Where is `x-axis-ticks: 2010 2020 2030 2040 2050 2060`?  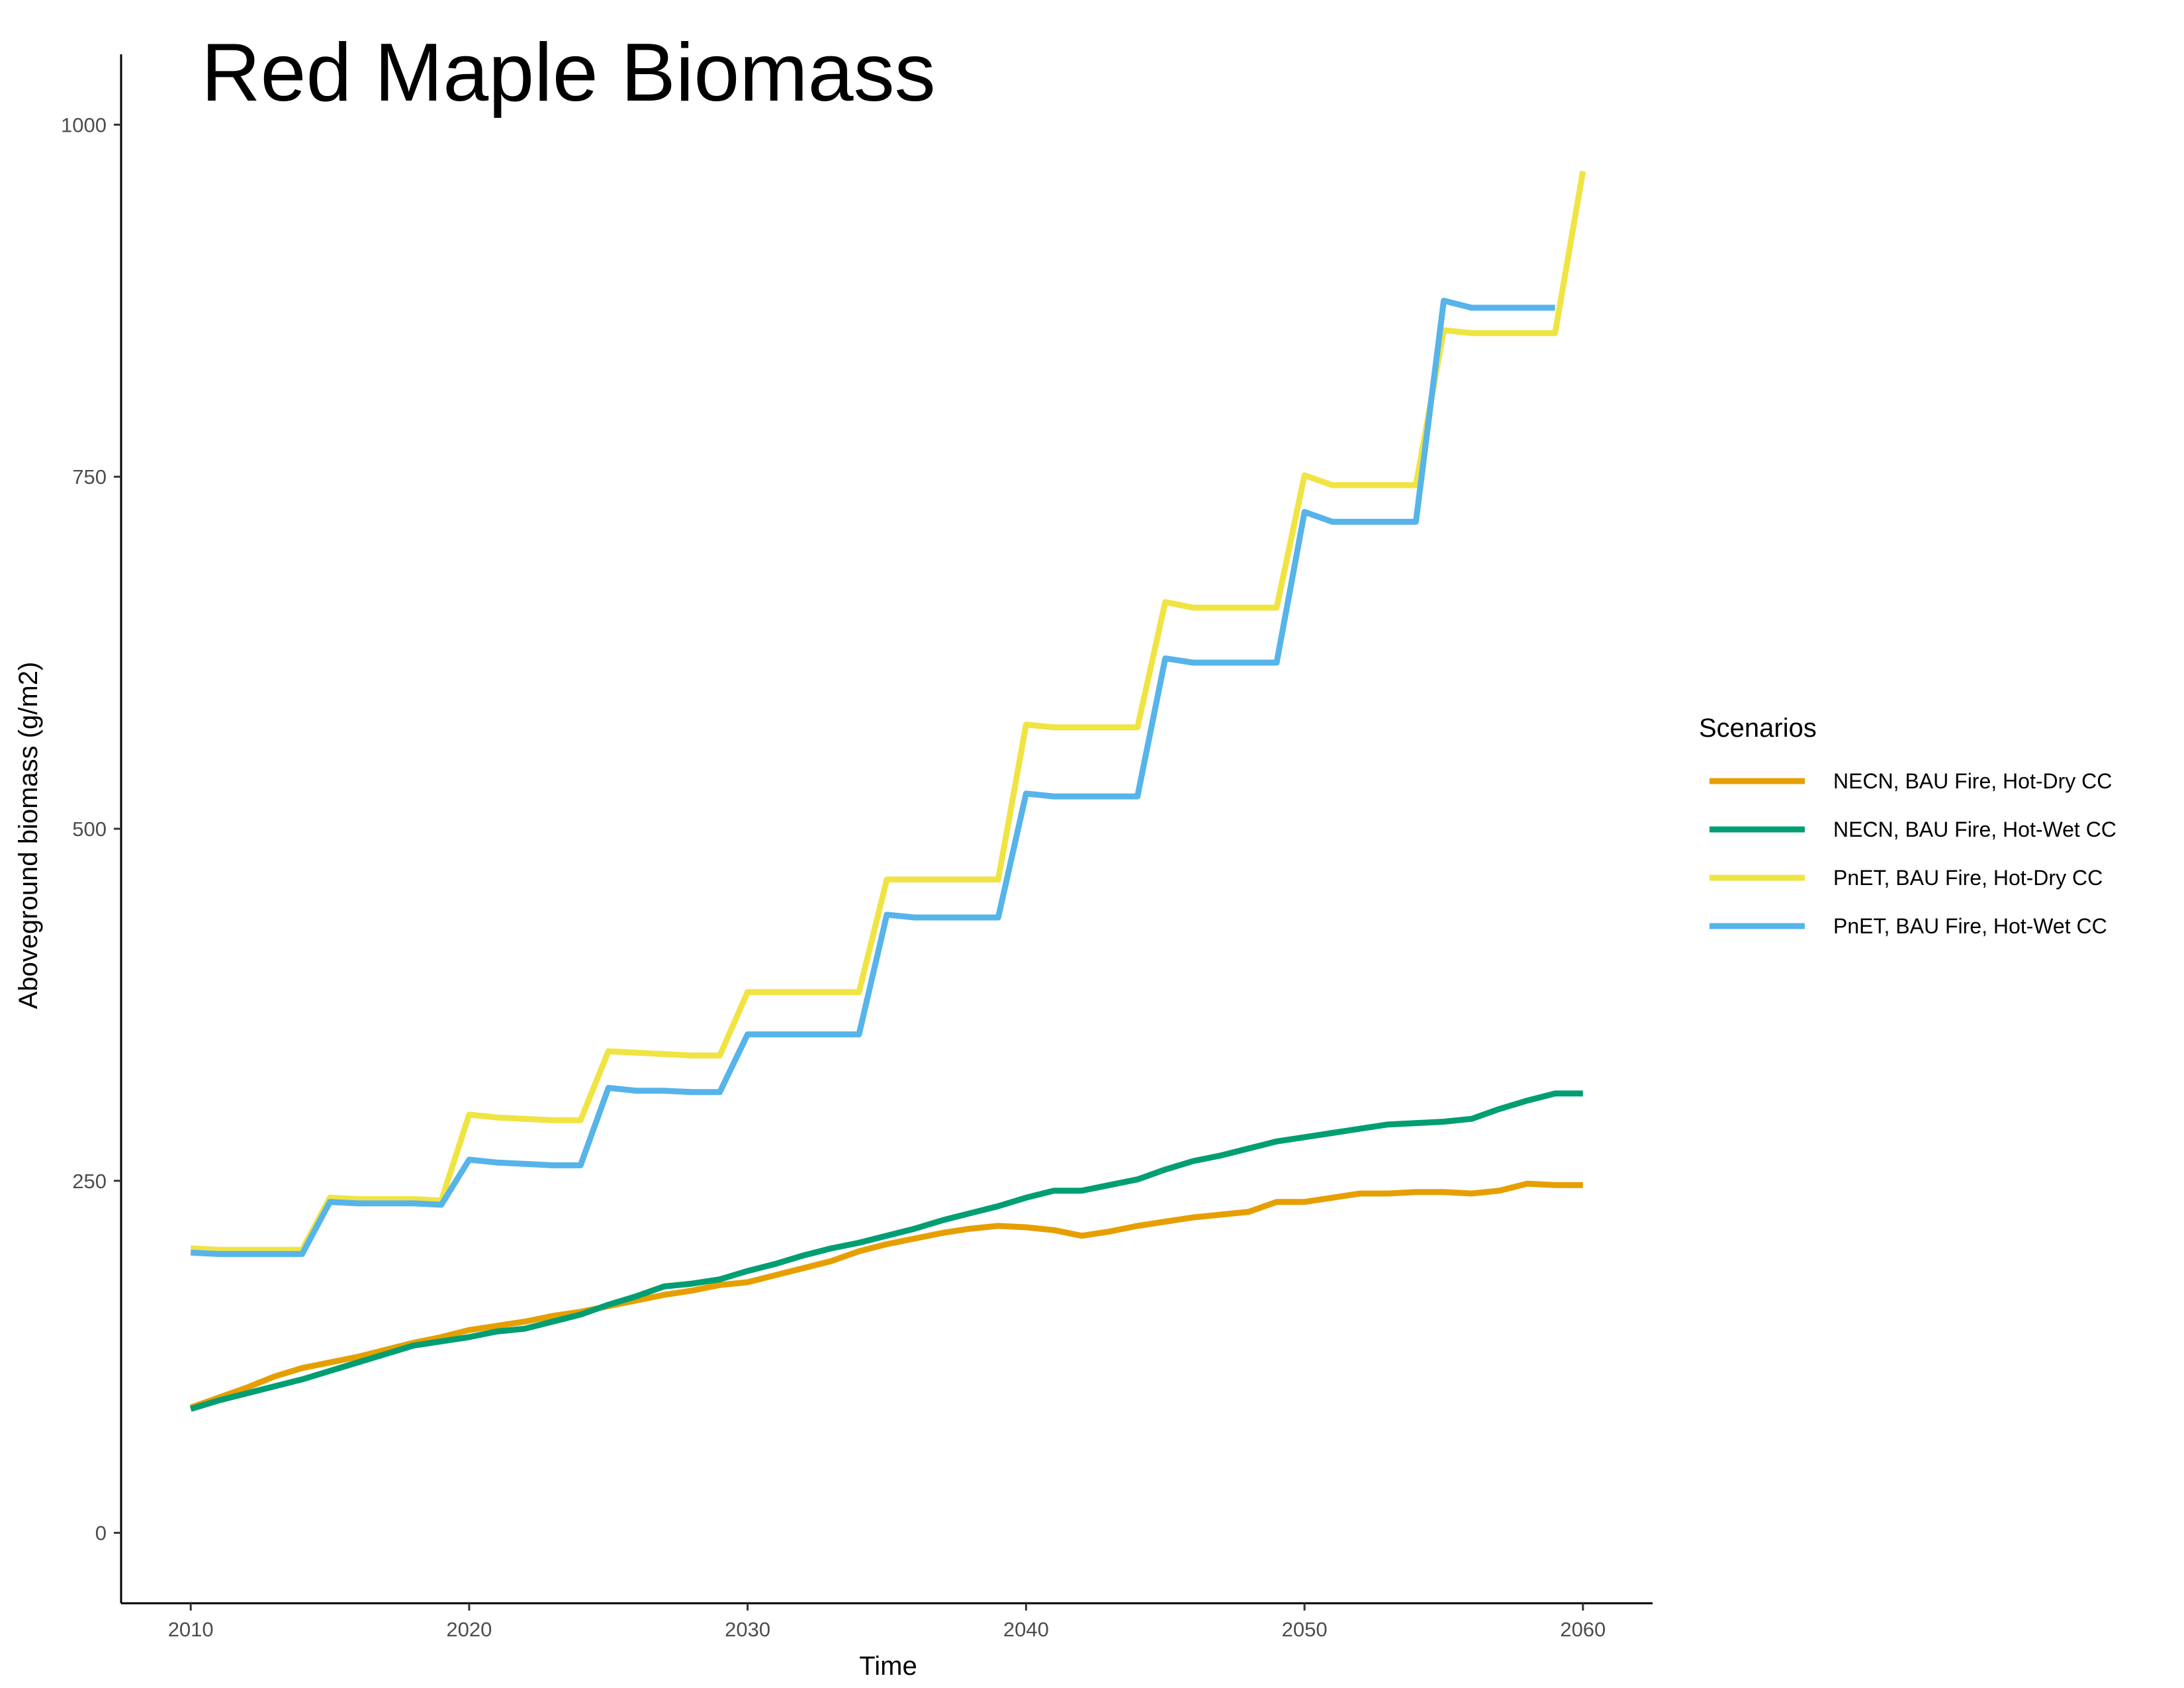 x-axis-ticks: 2010 2020 2030 2040 2050 2060 is located at coordinates (887, 1622).